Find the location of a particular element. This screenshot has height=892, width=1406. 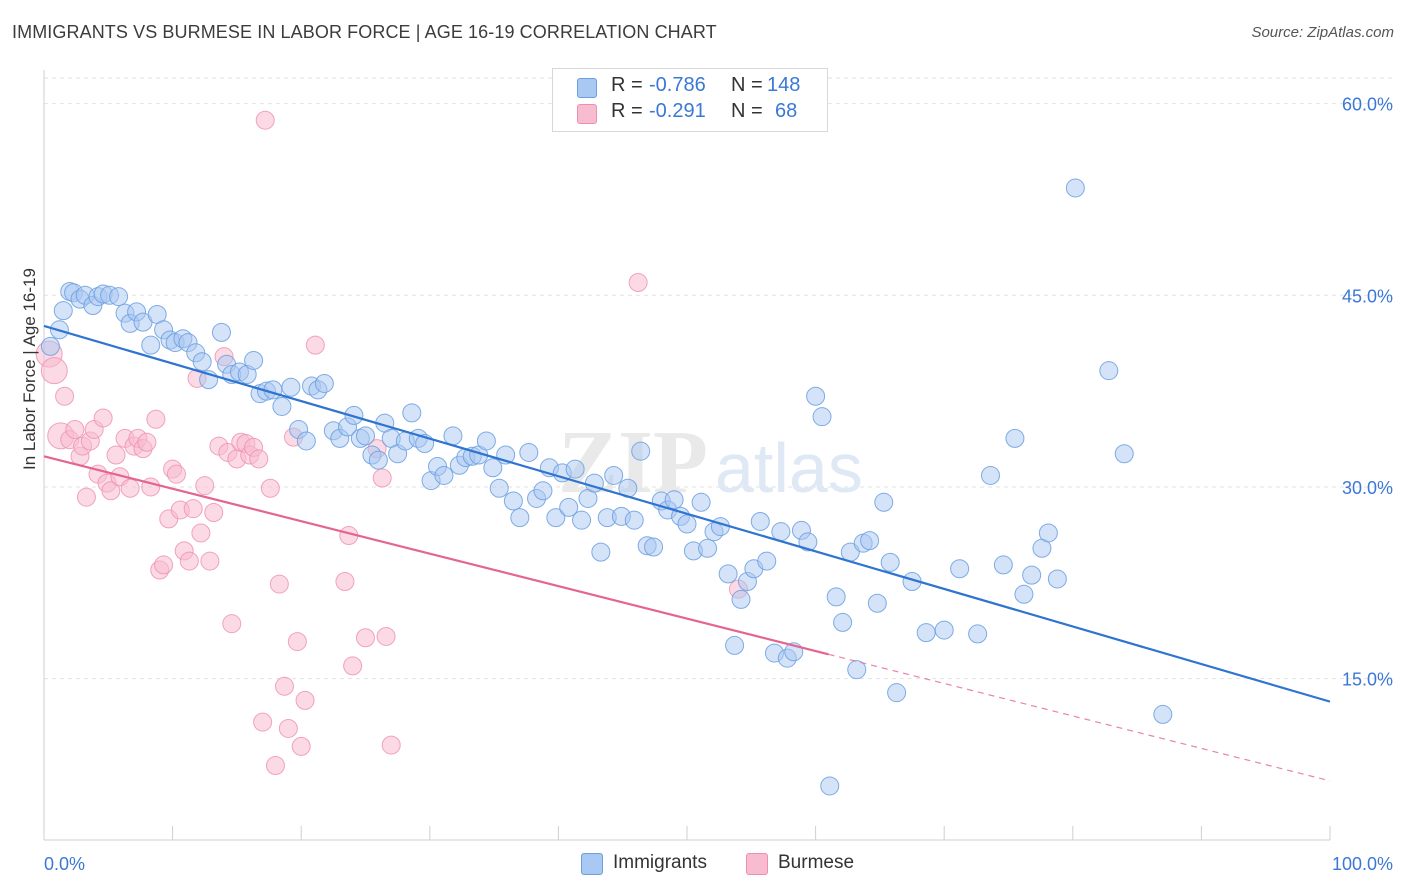

correlation-legend: R = -0.786 N = 148 R = -0.291 N = 68 is located at coordinates (690, 100).